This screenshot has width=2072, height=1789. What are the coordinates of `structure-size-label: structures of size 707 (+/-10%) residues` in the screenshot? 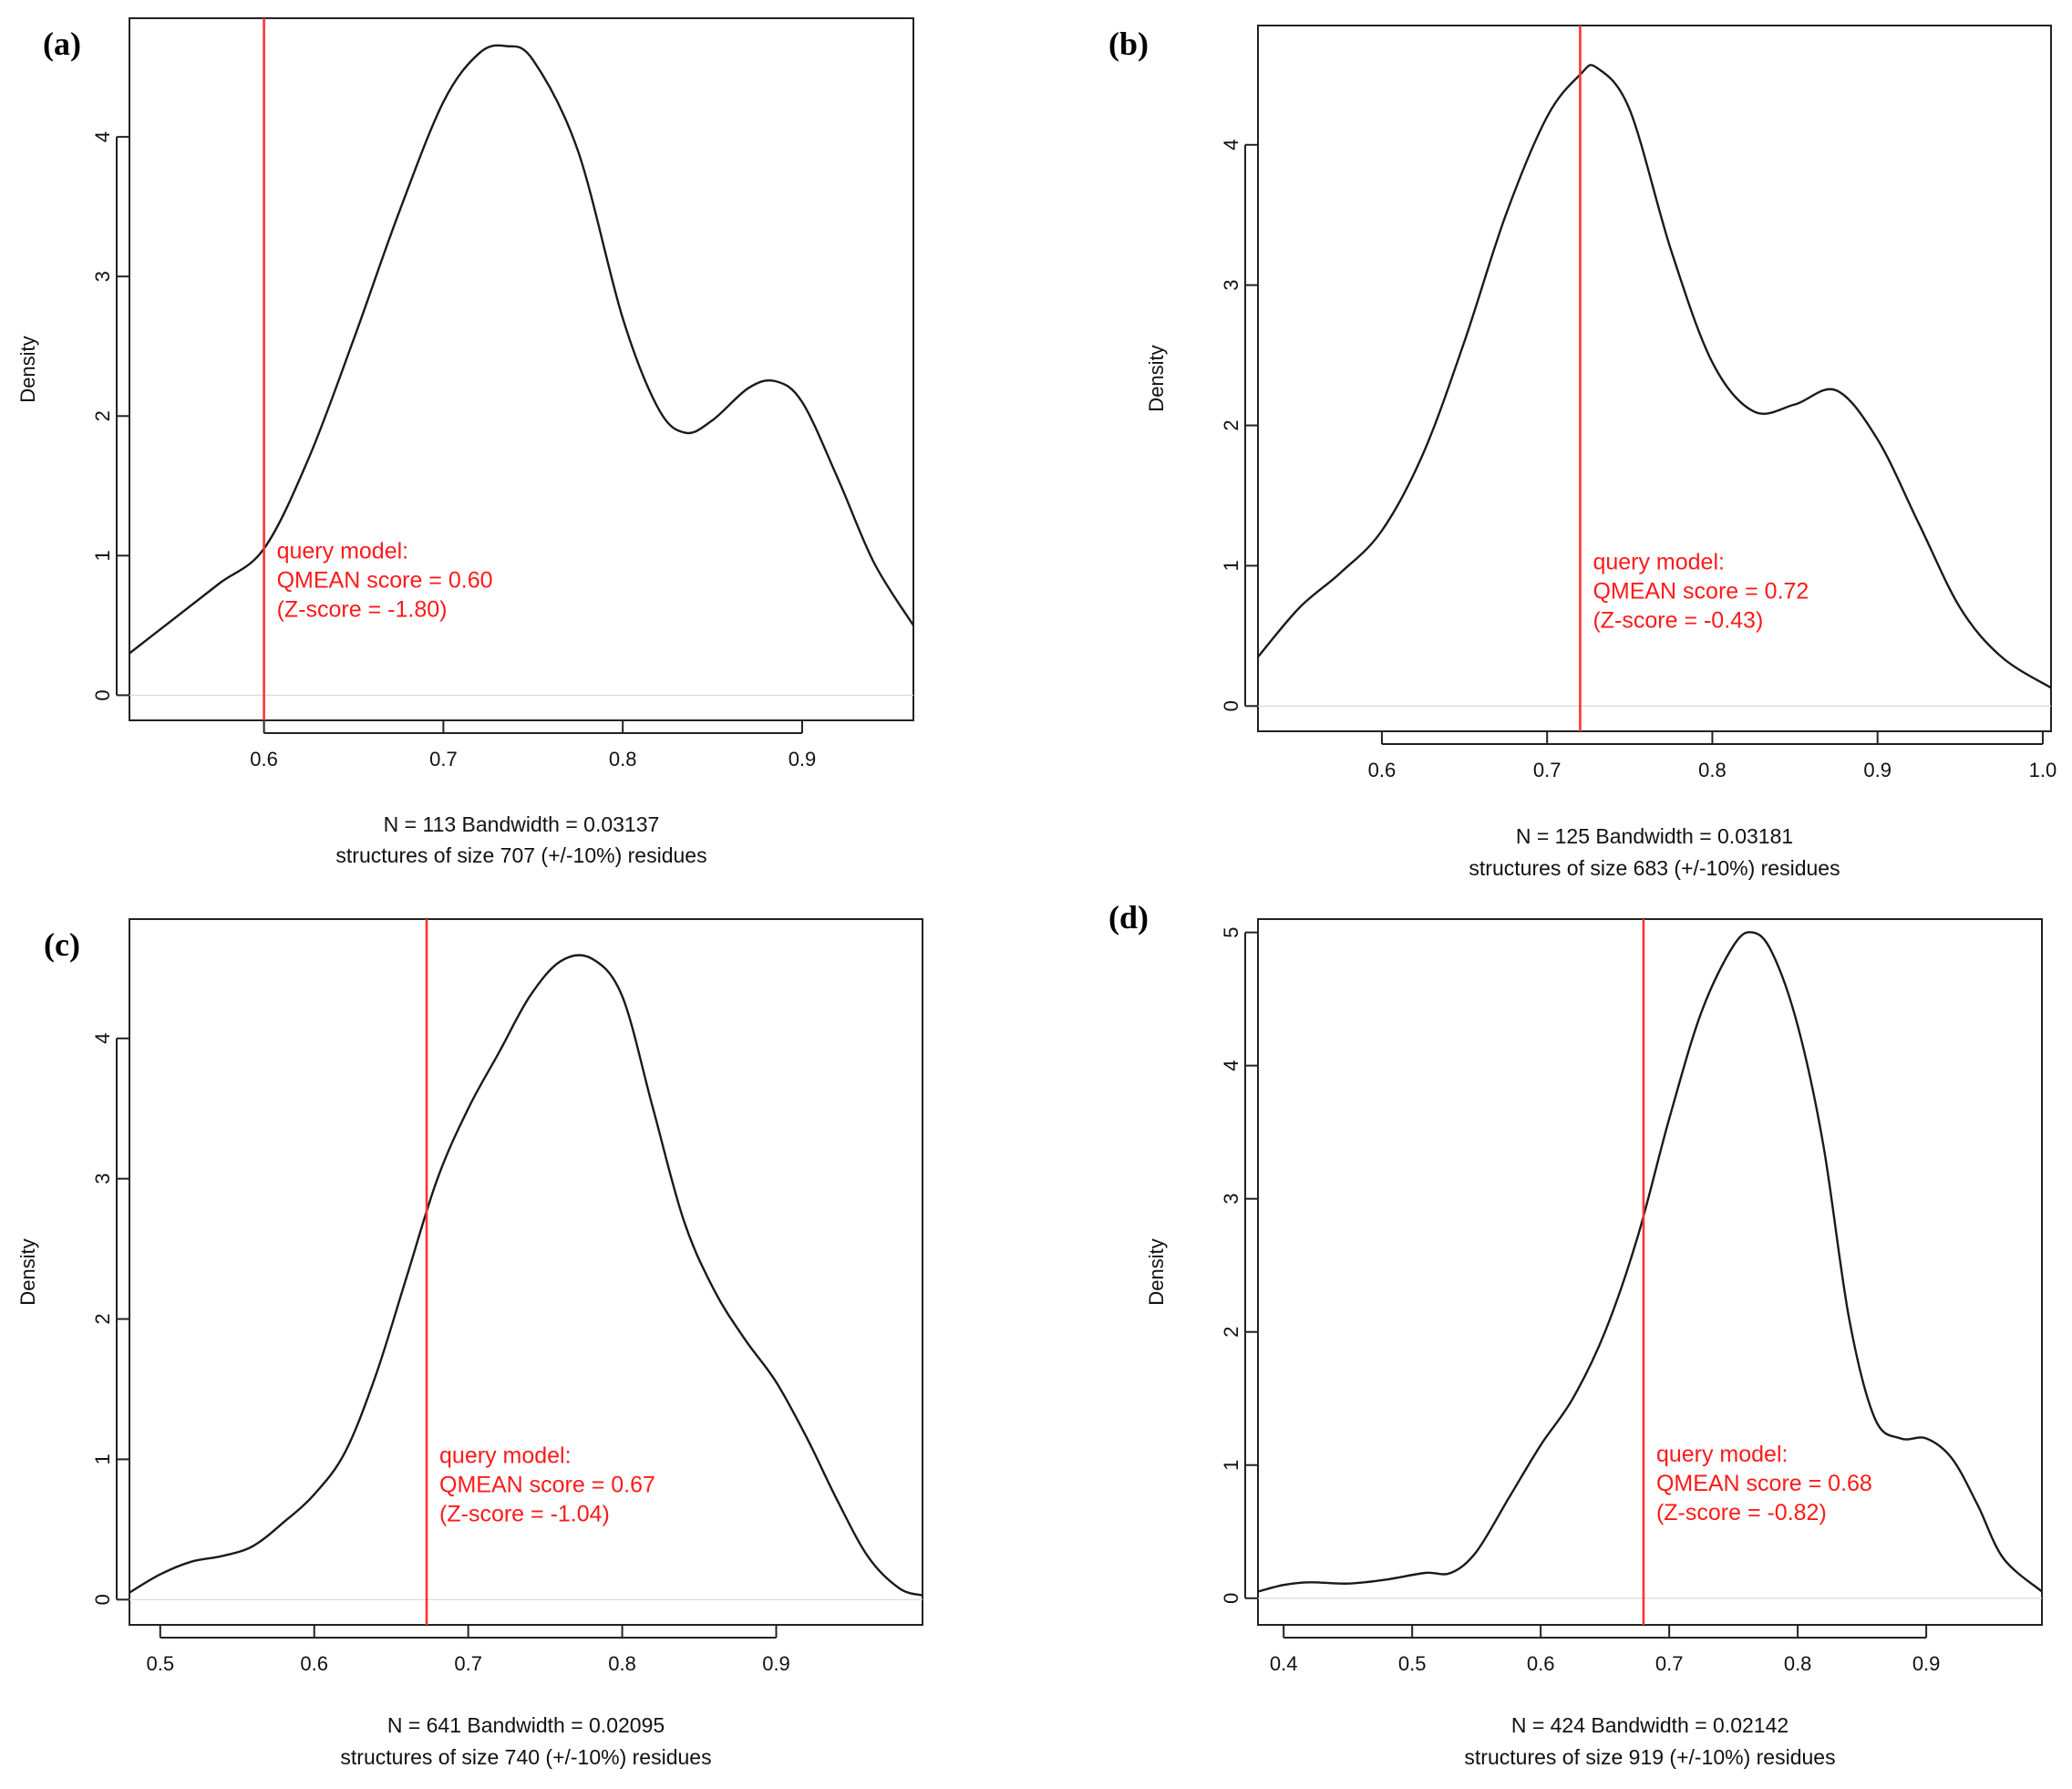 It's located at (520, 855).